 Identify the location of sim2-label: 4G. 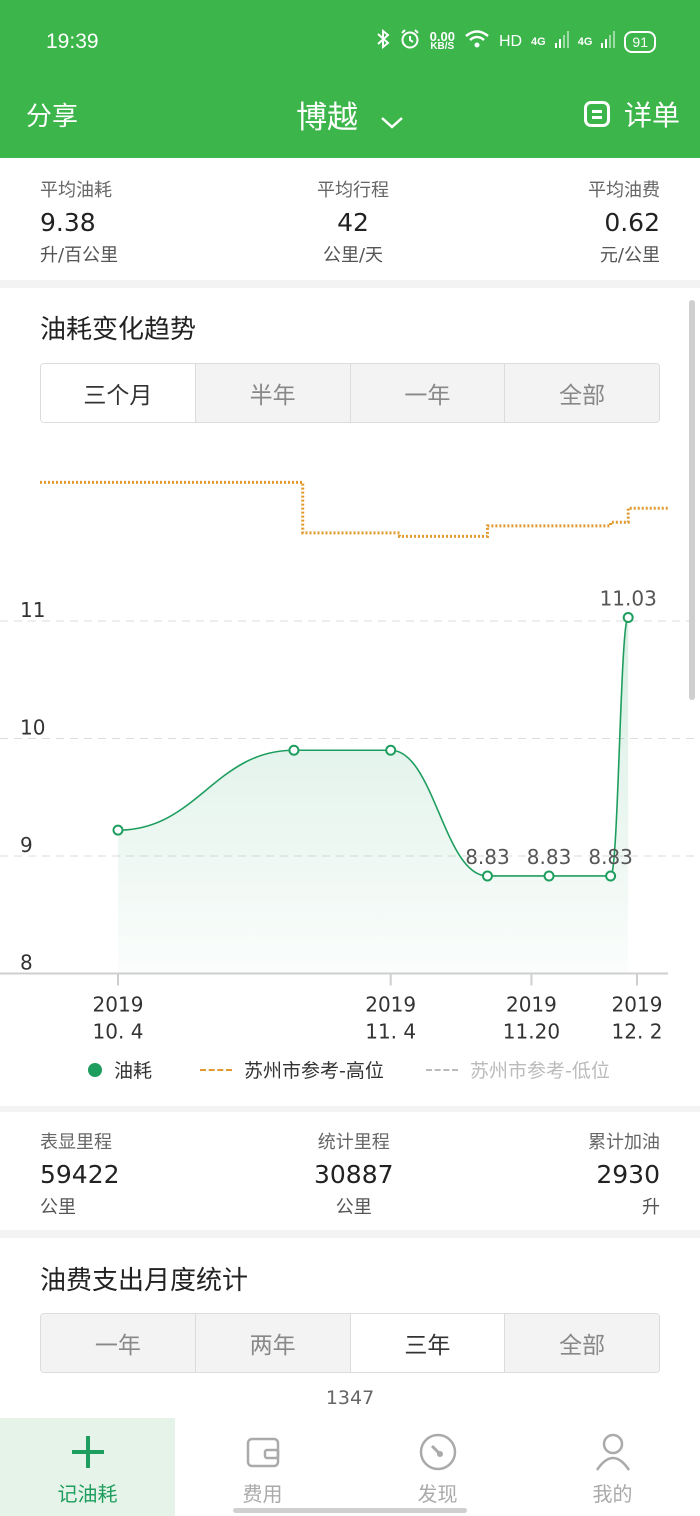
(585, 41).